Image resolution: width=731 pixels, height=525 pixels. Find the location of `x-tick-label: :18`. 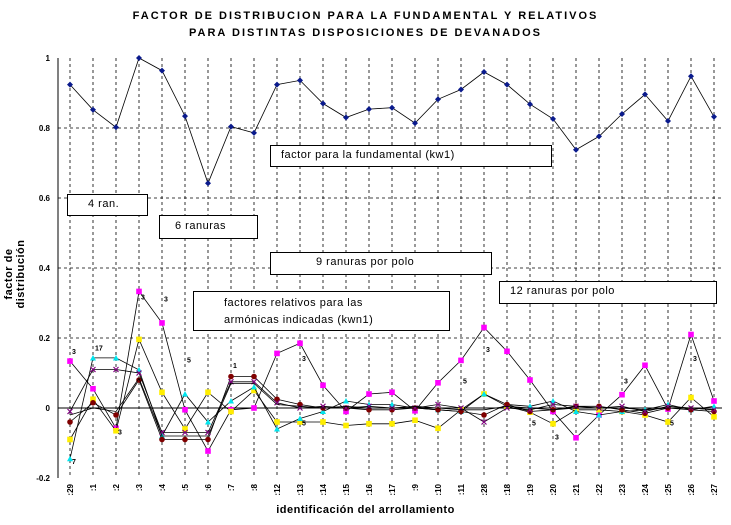

x-tick-label: :18 is located at coordinates (507, 489).